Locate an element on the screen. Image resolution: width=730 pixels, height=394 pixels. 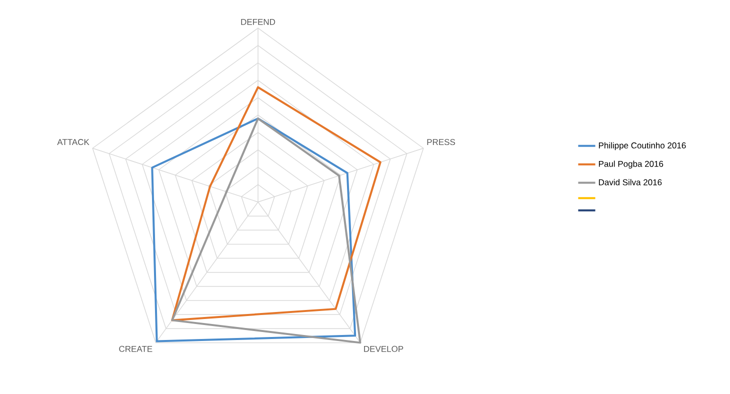
spoke-label: ATTACK is located at coordinates (73, 142).